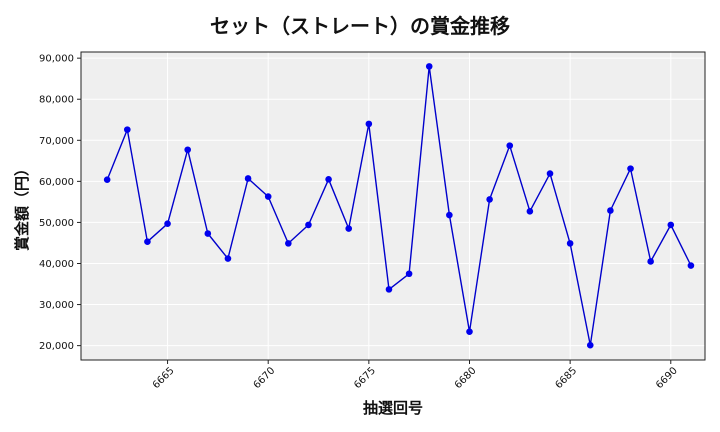 Image resolution: width=720 pixels, height=432 pixels. Describe the element at coordinates (164, 378) in the screenshot. I see `x-tick-label: 6665` at that location.